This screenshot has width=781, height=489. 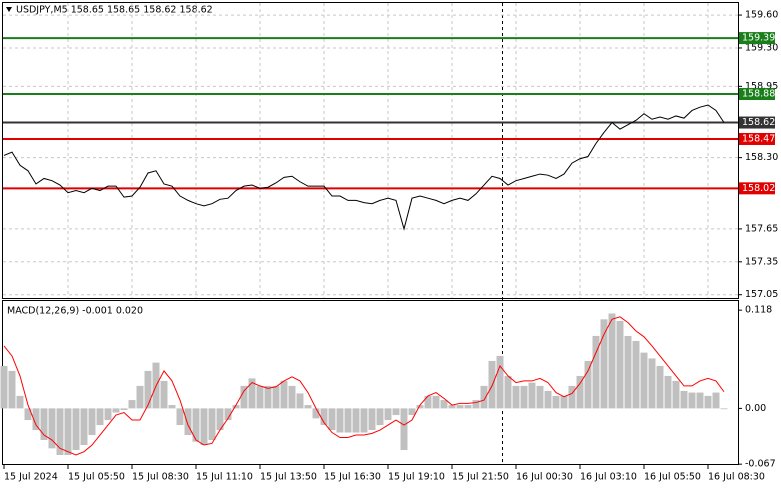 I want to click on y-tick-label: 158.30, so click(x=761, y=157).